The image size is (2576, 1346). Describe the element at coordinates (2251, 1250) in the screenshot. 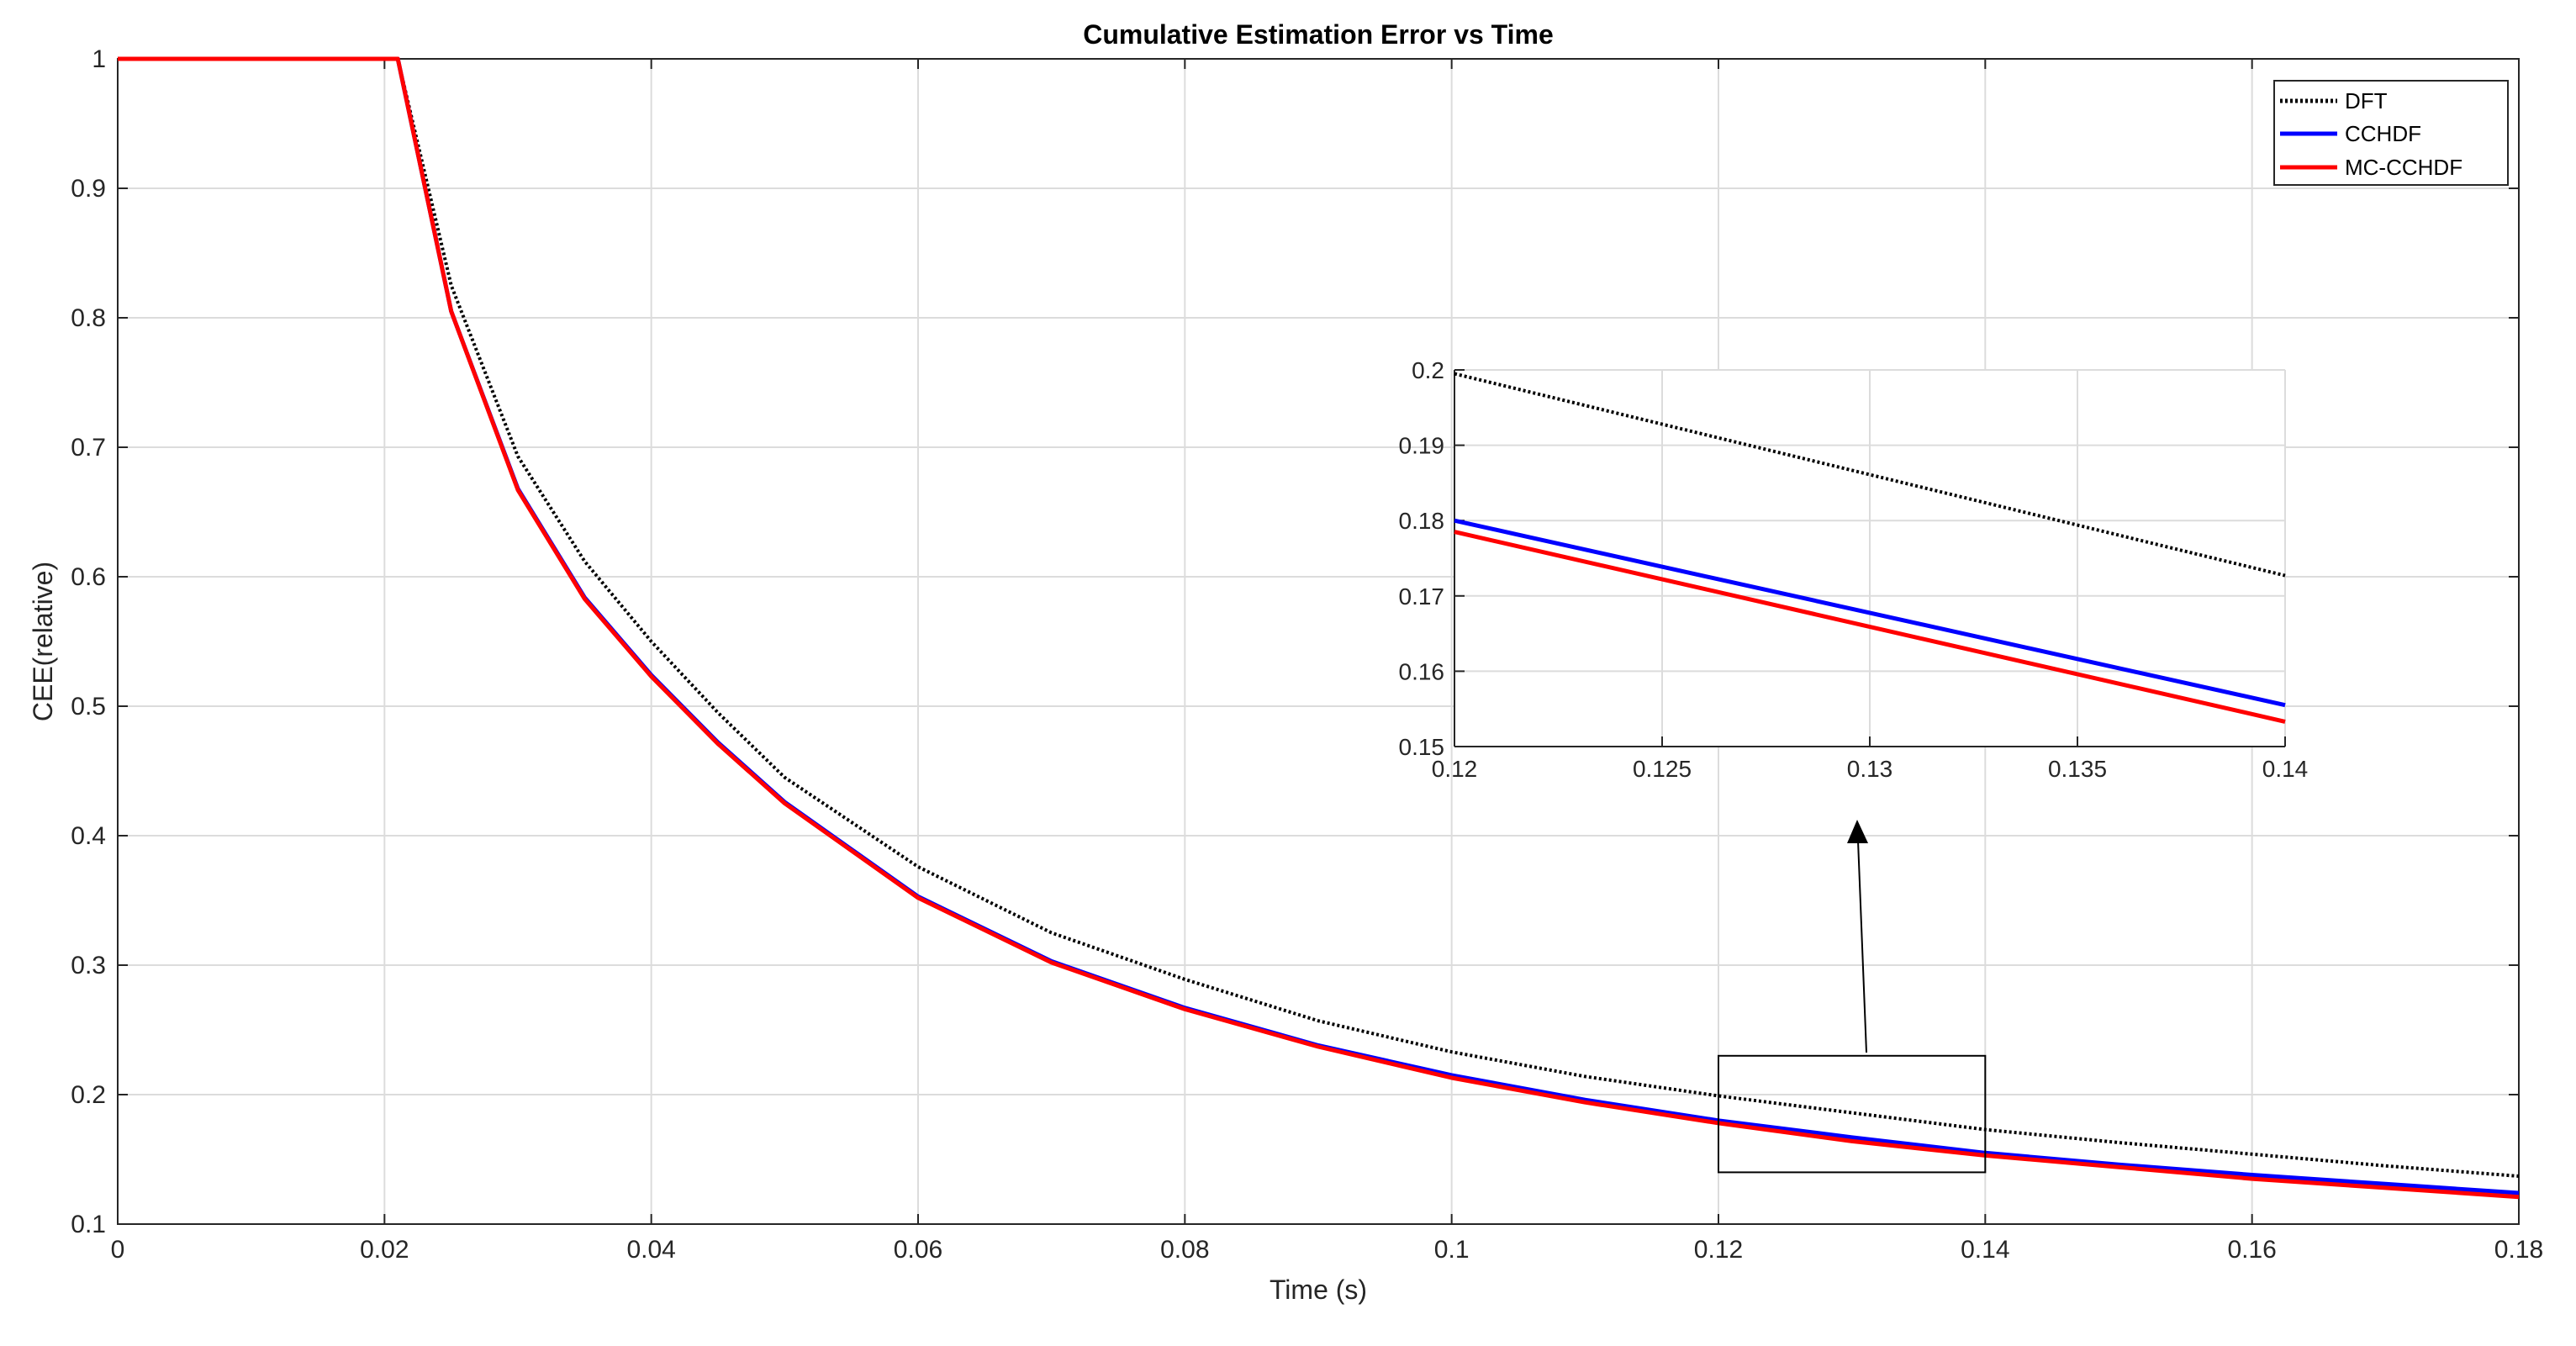

I see `main-x-tick-label: 0.16` at that location.